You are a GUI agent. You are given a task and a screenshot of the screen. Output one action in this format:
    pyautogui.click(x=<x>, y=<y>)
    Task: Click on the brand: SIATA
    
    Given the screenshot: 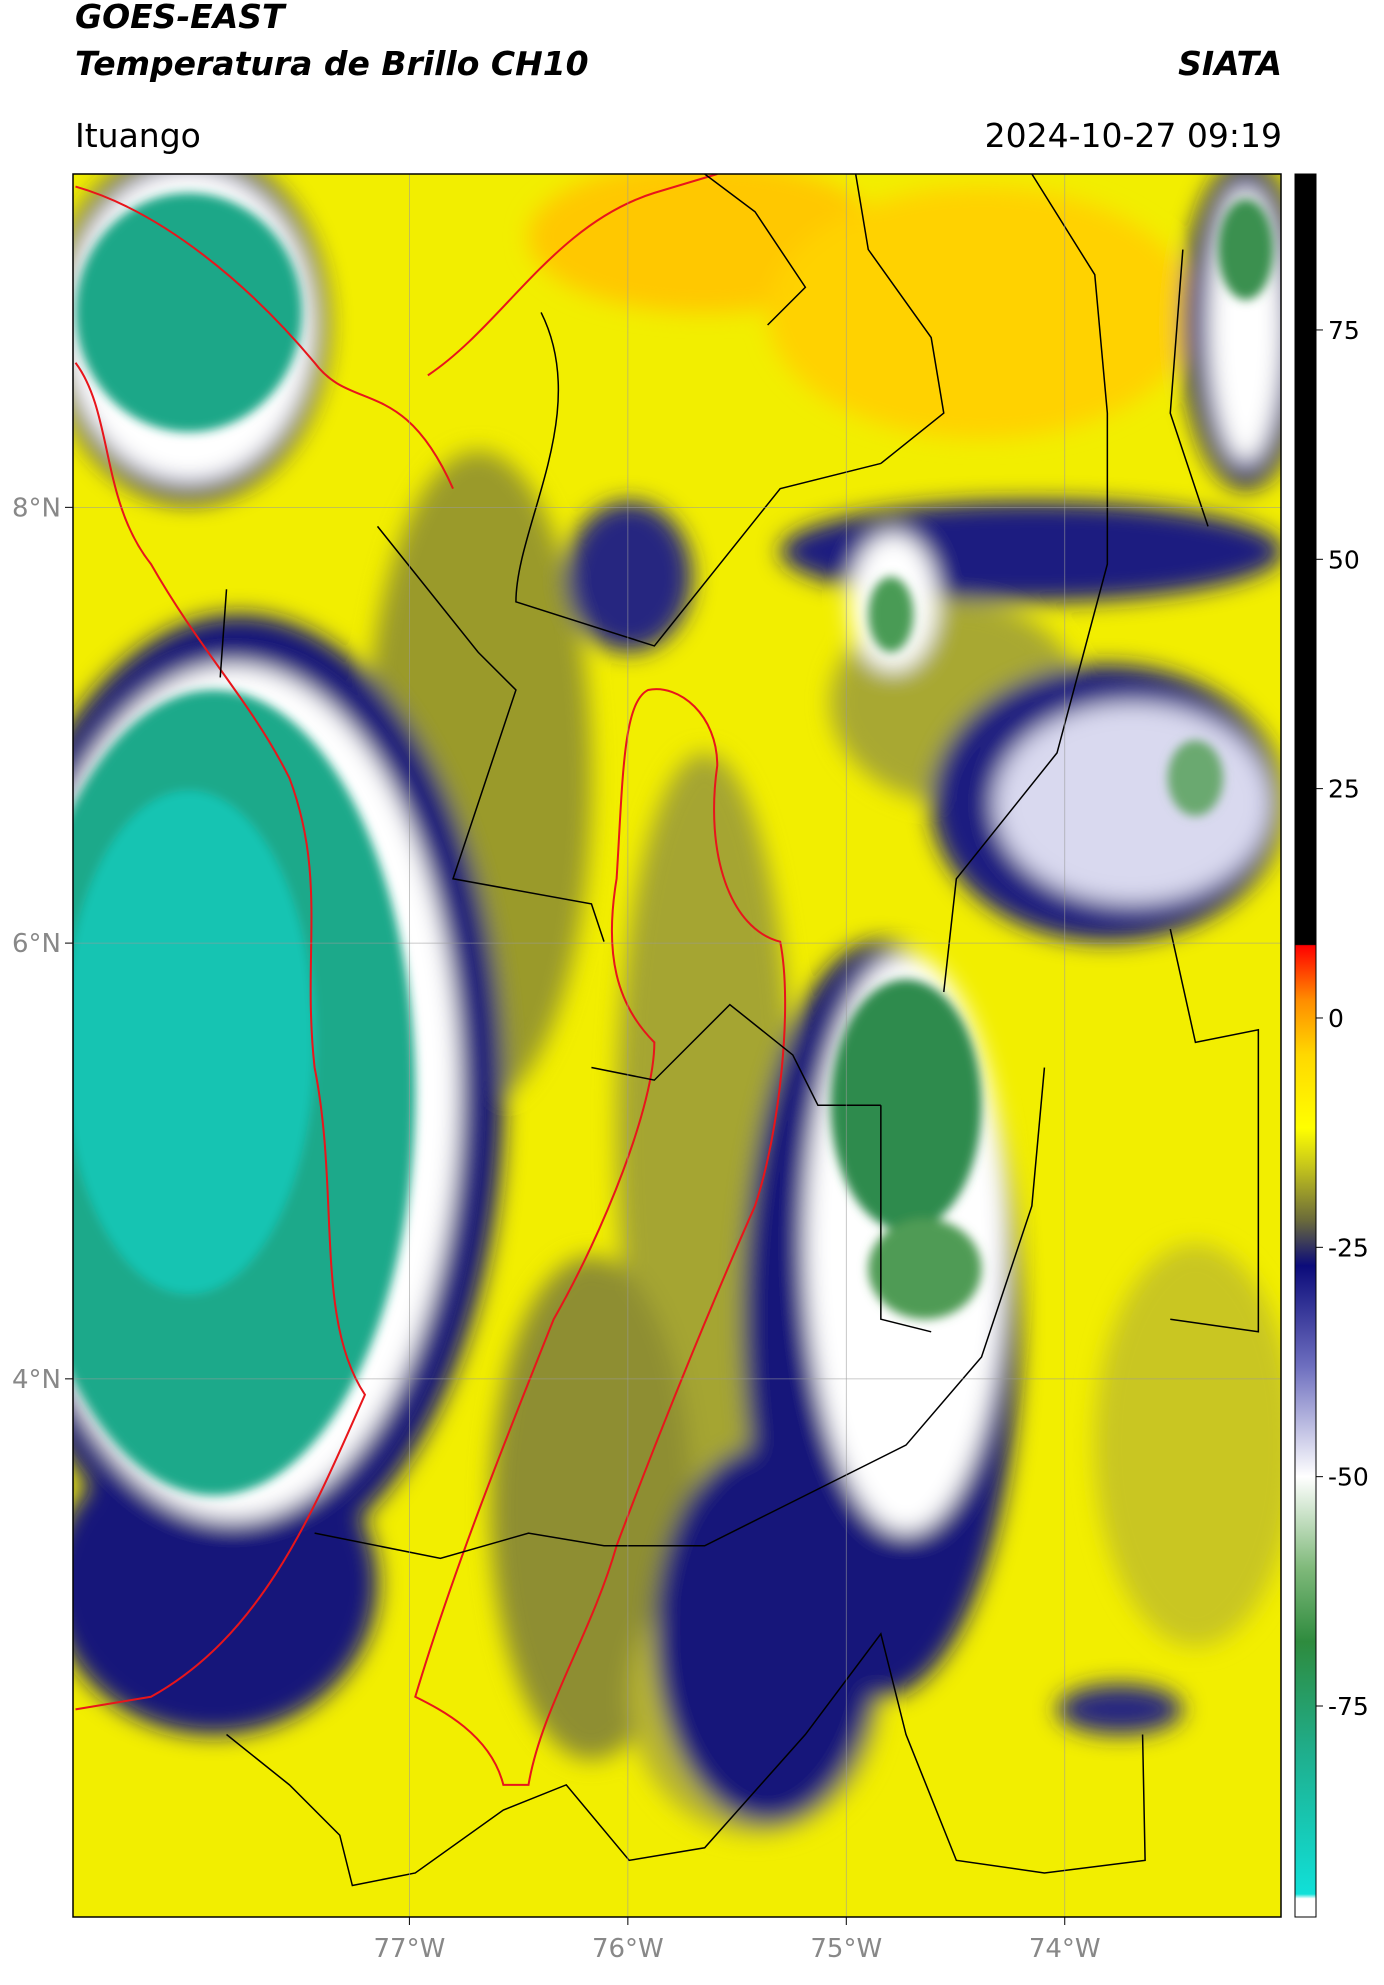 What is the action you would take?
    pyautogui.click(x=1230, y=63)
    